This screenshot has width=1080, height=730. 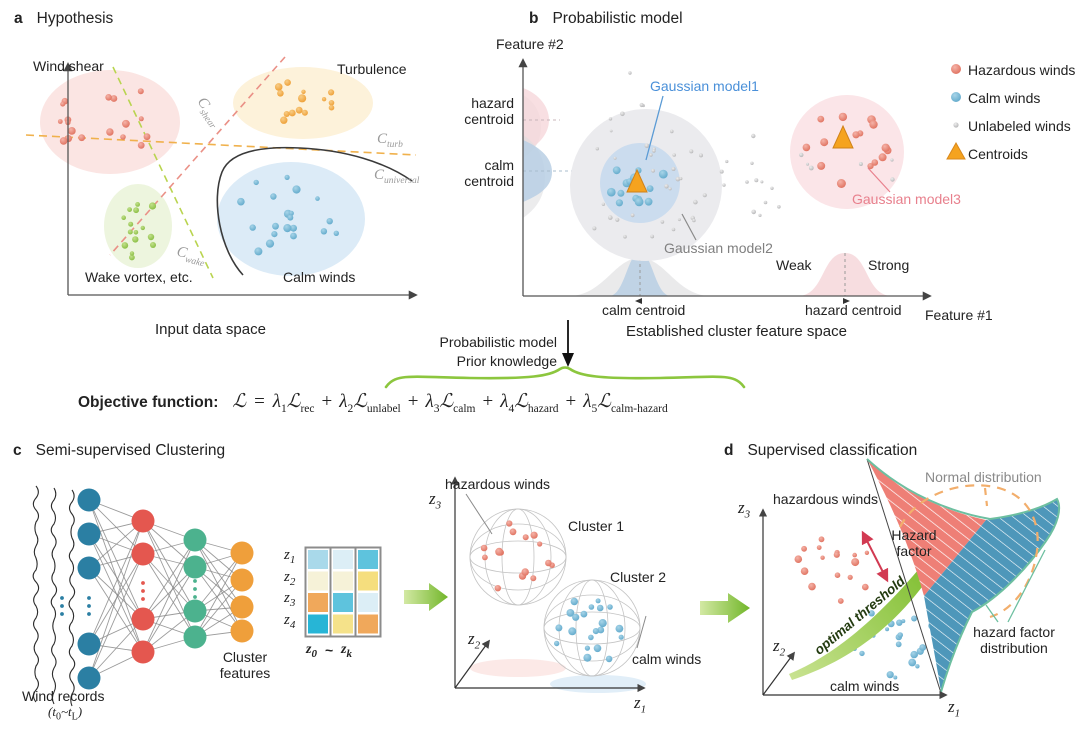 I want to click on c-turb-label: Cturb, so click(x=390, y=140).